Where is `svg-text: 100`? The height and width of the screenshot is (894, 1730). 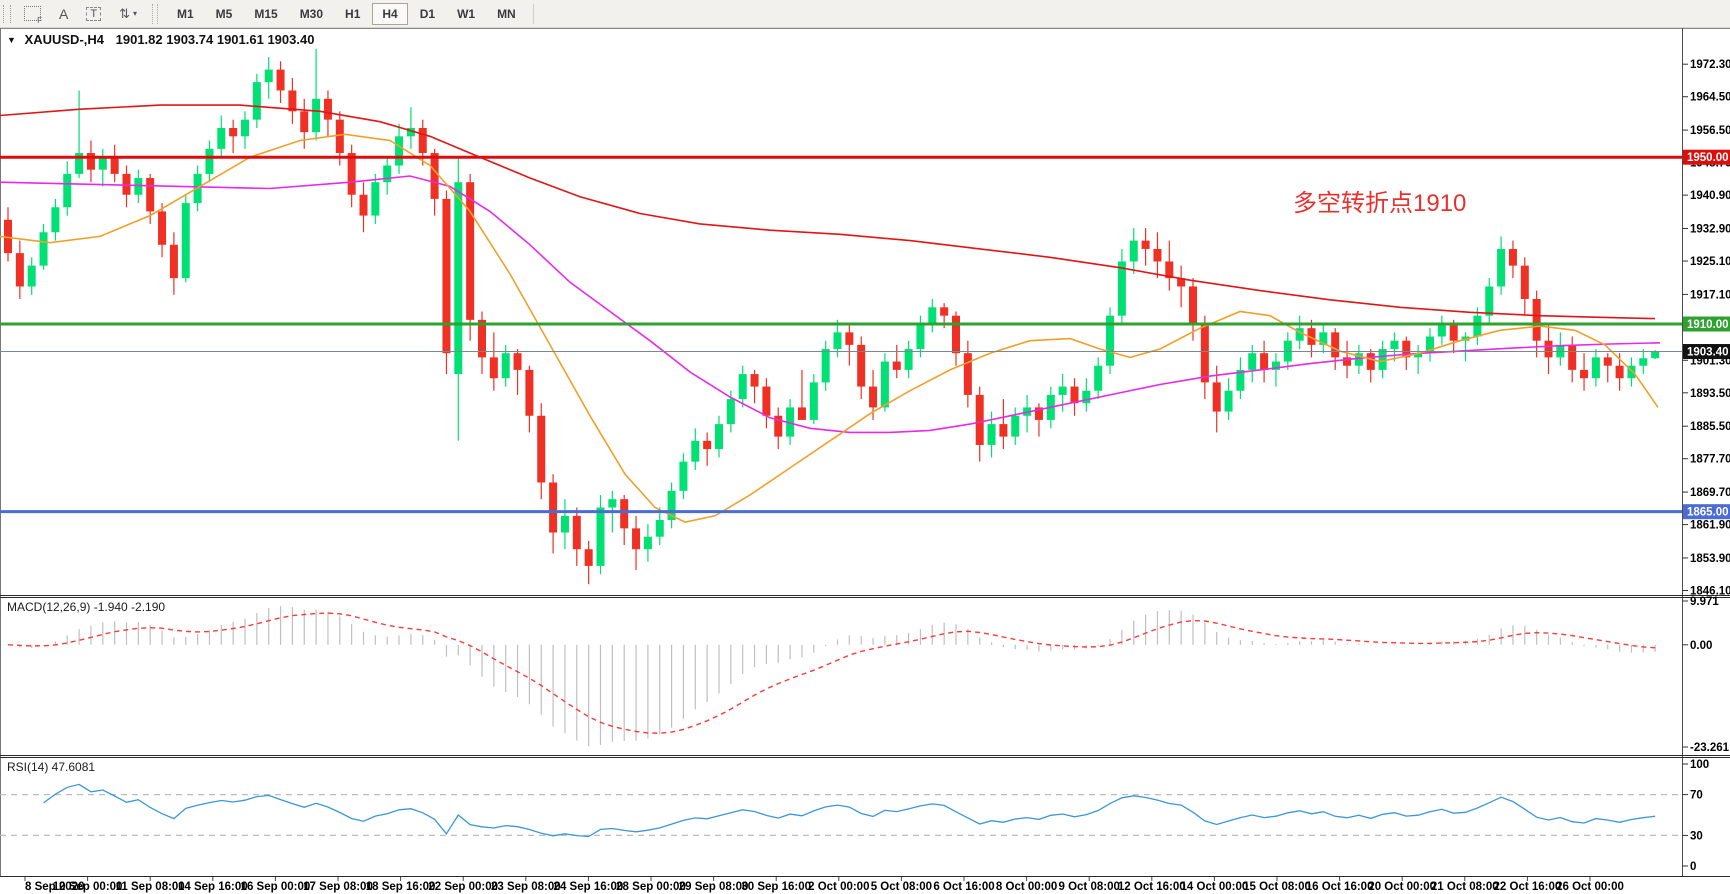 svg-text: 100 is located at coordinates (1699, 765).